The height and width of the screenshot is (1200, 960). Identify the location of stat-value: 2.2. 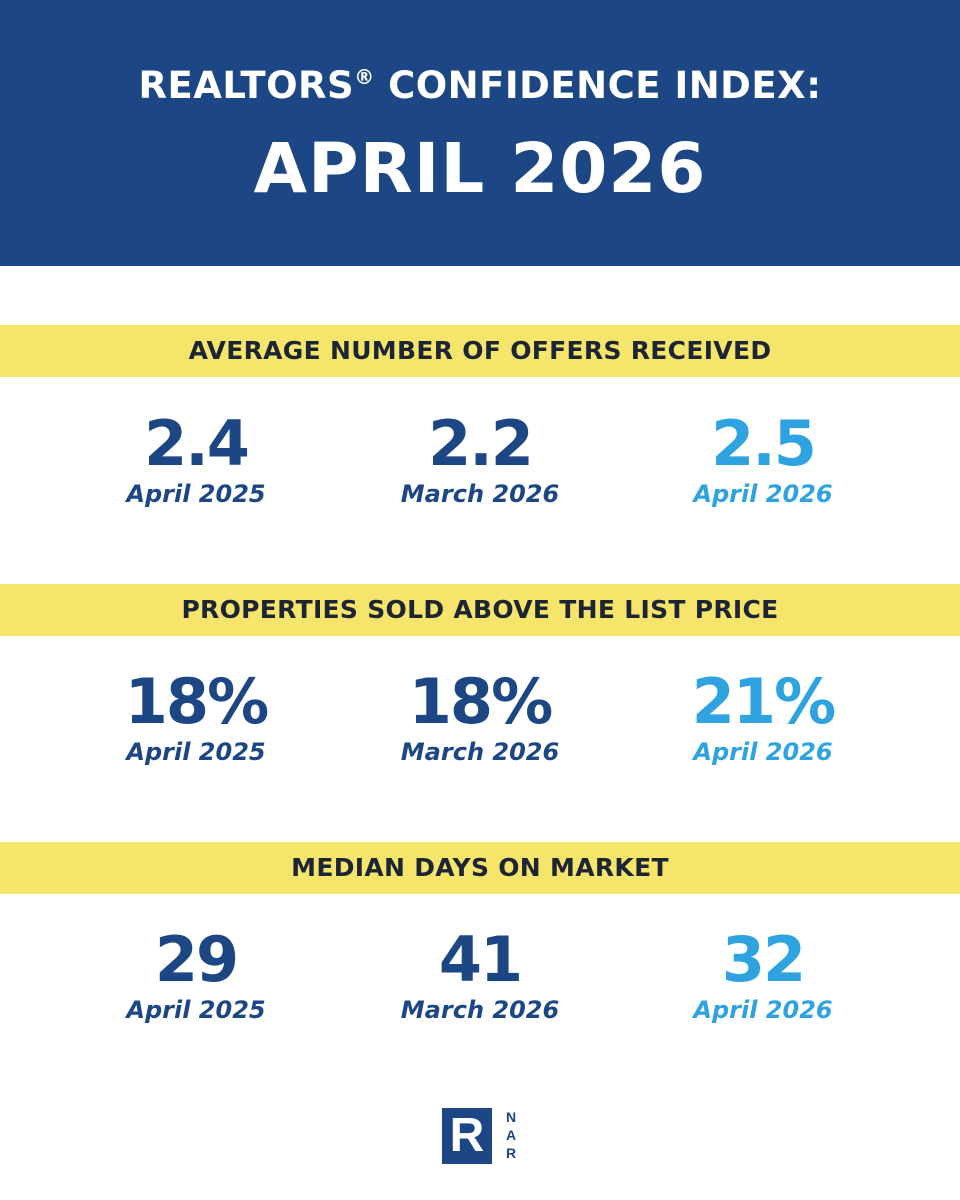
(481, 443).